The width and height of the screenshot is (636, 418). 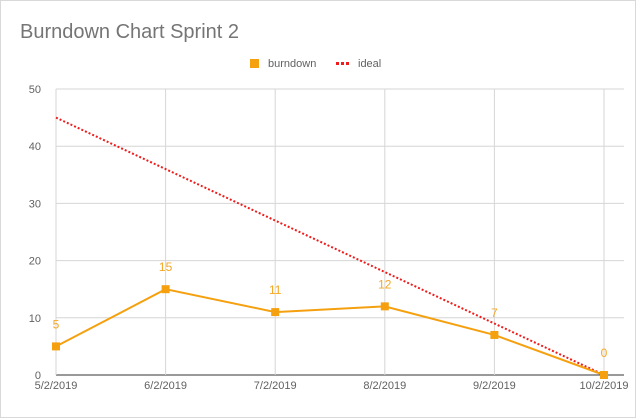 What do you see at coordinates (369, 64) in the screenshot?
I see `legend-label-ideal: ideal` at bounding box center [369, 64].